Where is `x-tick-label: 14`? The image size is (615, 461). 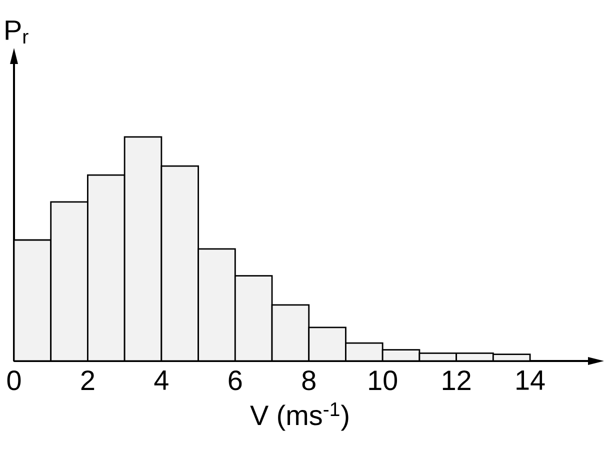 x-tick-label: 14 is located at coordinates (530, 380).